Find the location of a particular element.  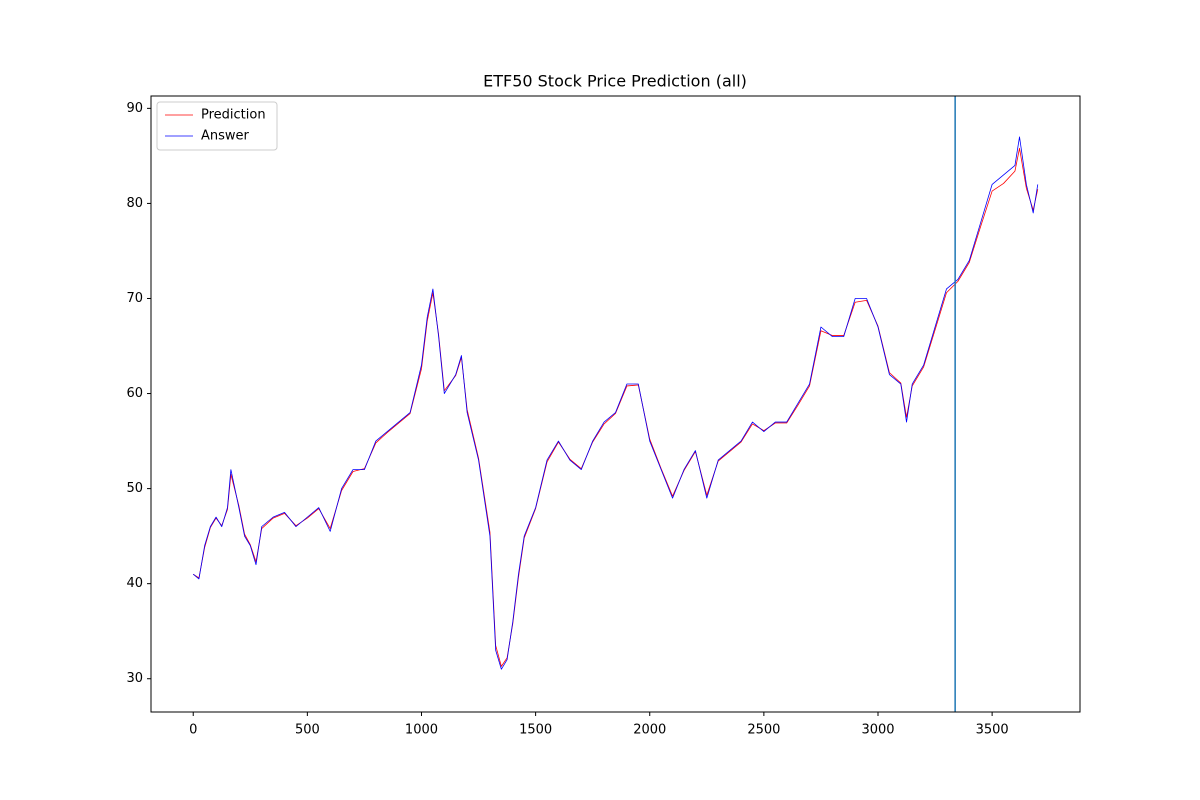

x-tick-label: 1000 is located at coordinates (421, 730).